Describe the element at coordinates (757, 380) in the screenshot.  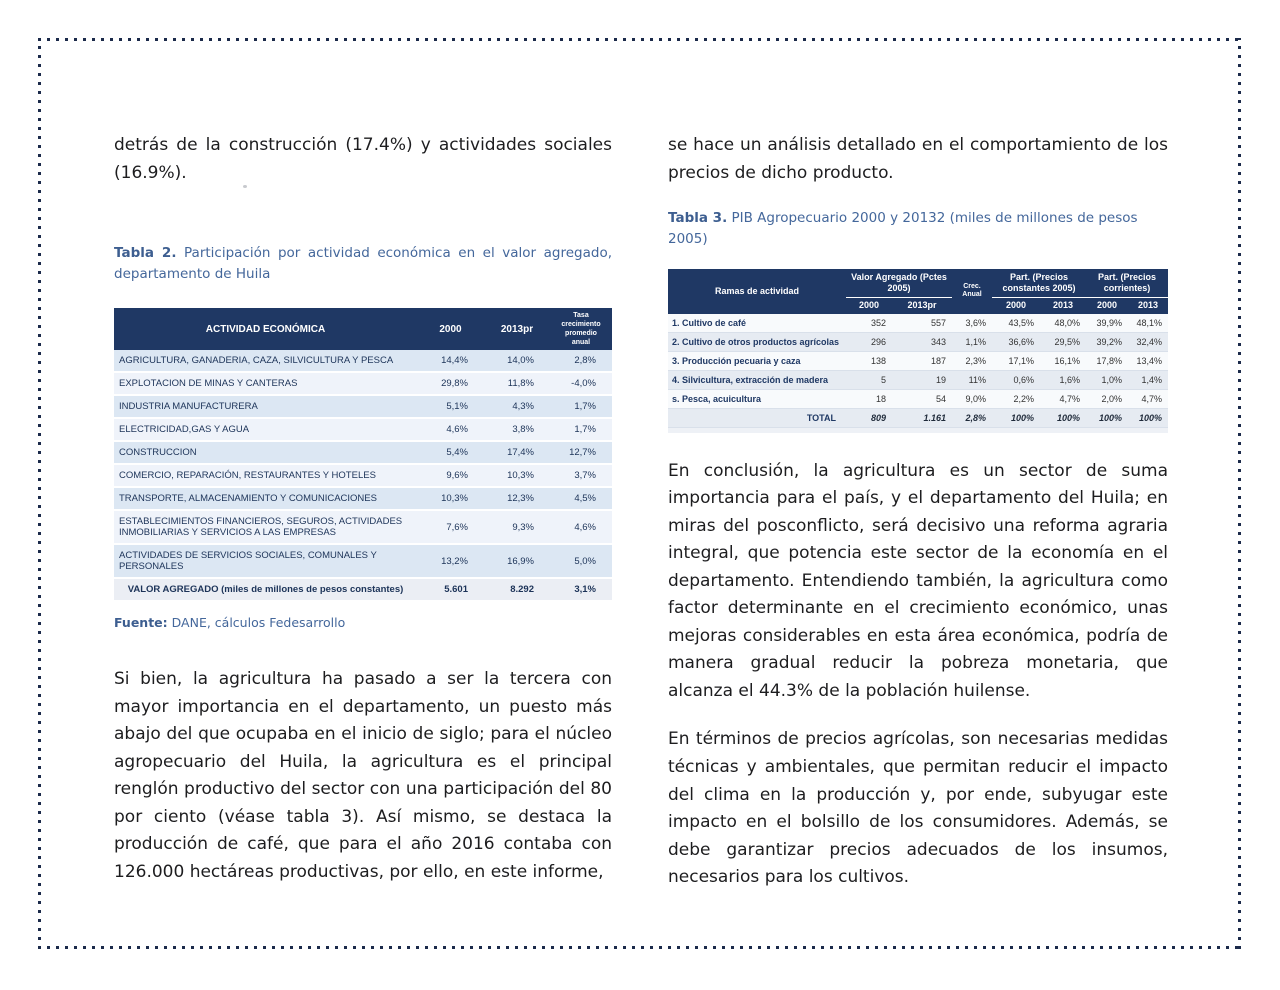
I see `table3-cell-label: 4. Silvicultura, extracción de madera` at that location.